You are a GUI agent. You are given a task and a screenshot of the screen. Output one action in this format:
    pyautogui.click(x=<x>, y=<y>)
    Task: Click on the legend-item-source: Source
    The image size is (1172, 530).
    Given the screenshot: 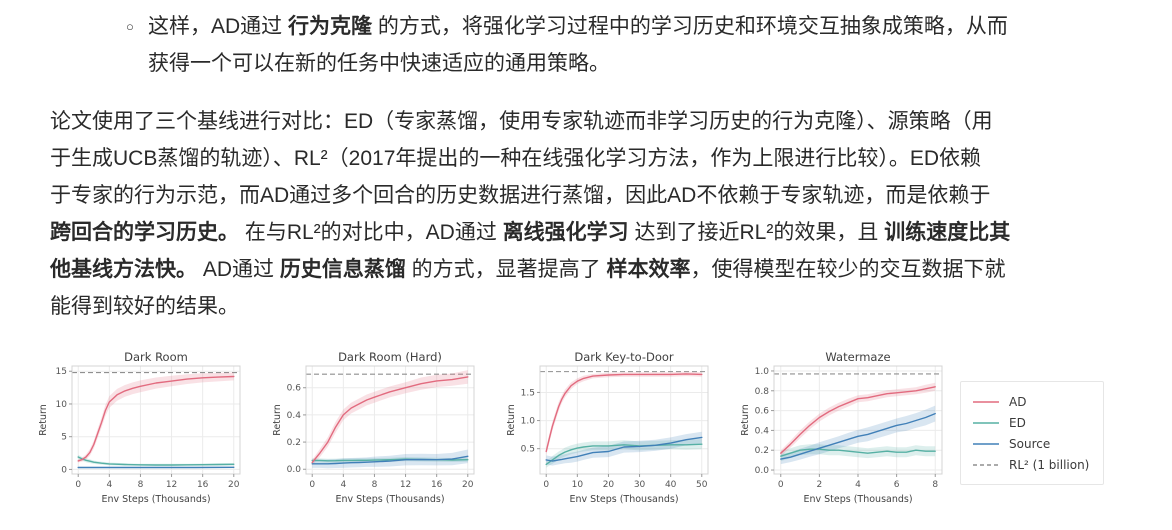 What is the action you would take?
    pyautogui.click(x=1030, y=443)
    